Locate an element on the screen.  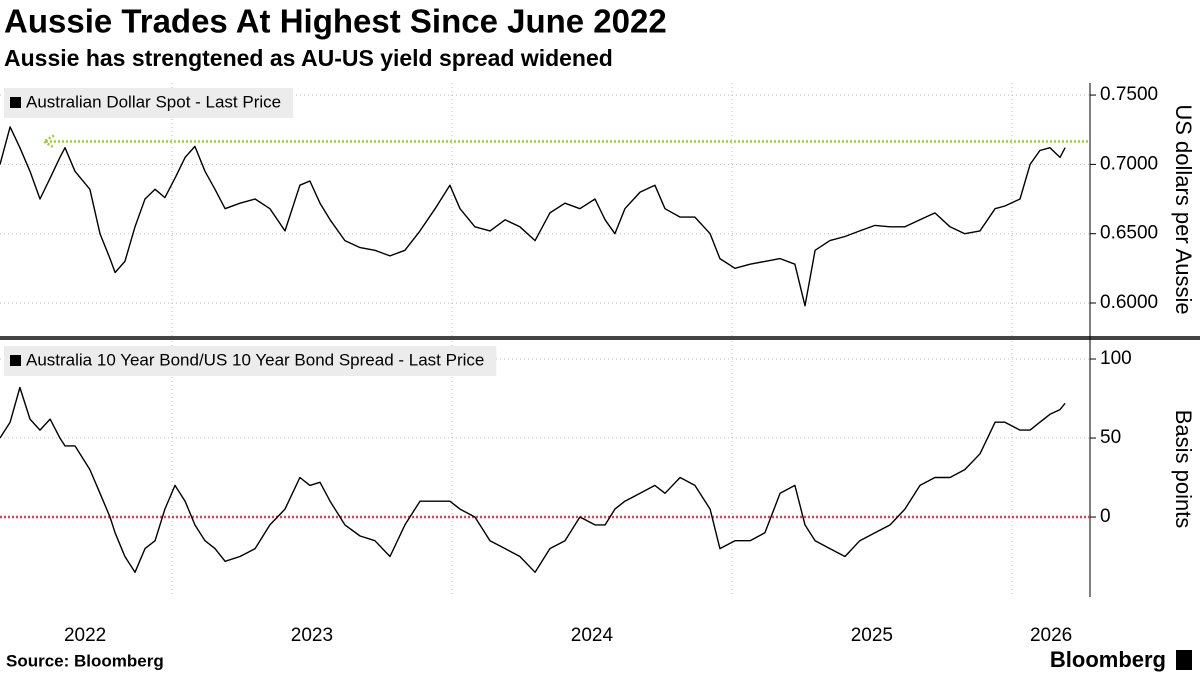
logo: Bloomberg is located at coordinates (1108, 659).